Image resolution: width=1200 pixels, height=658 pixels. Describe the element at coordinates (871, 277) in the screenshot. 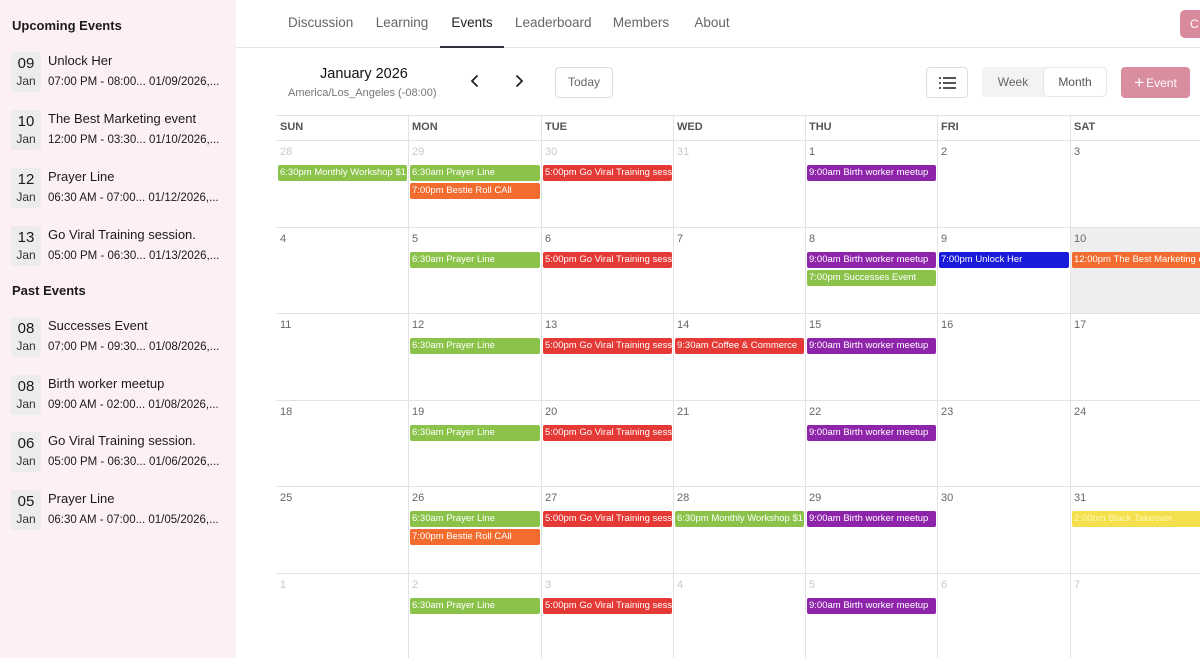

I see `calendar-event-chip: 7:00pm Successes Event` at that location.